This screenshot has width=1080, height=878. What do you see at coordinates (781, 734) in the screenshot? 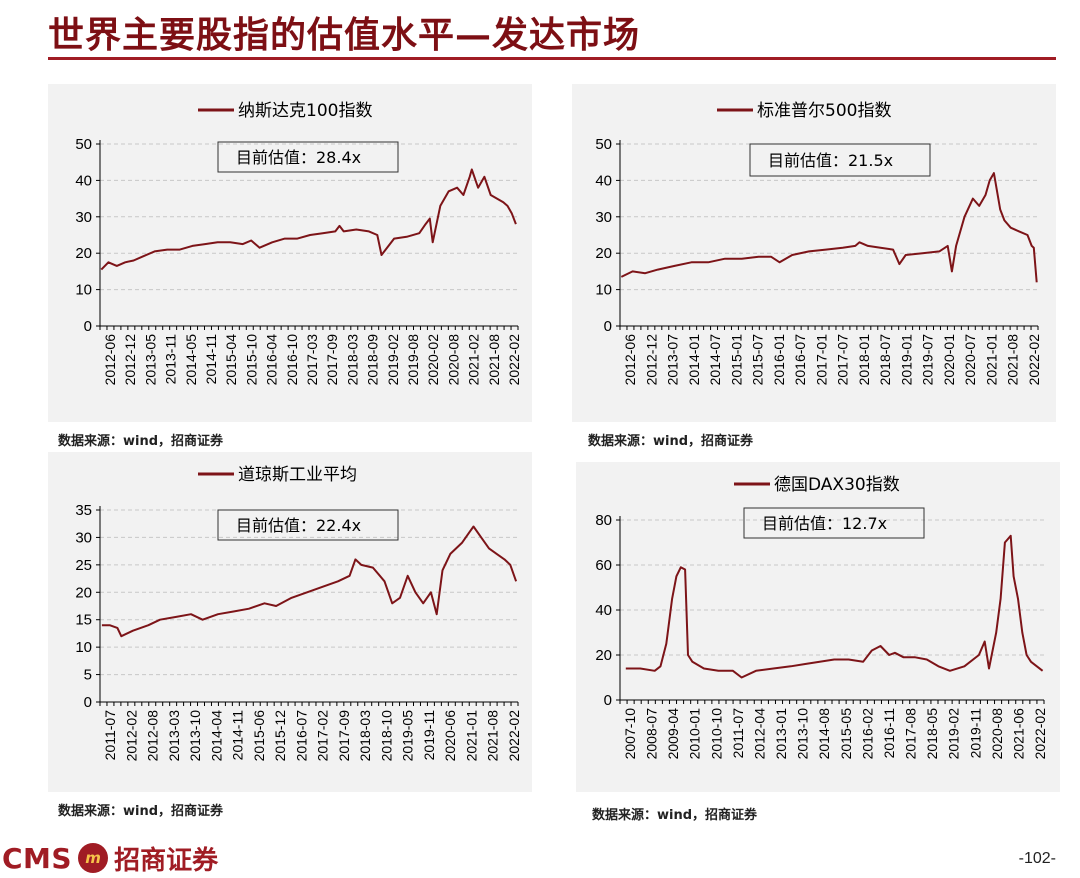
I see `x-tick-label: 2013-01` at bounding box center [781, 734].